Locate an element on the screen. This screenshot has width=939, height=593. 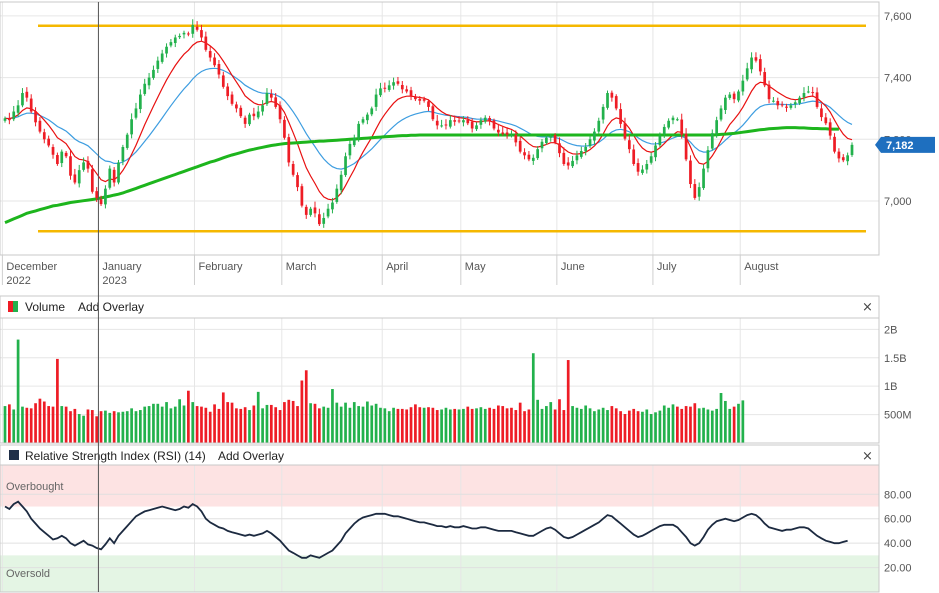
rsi-close-icon: × is located at coordinates (867, 456).